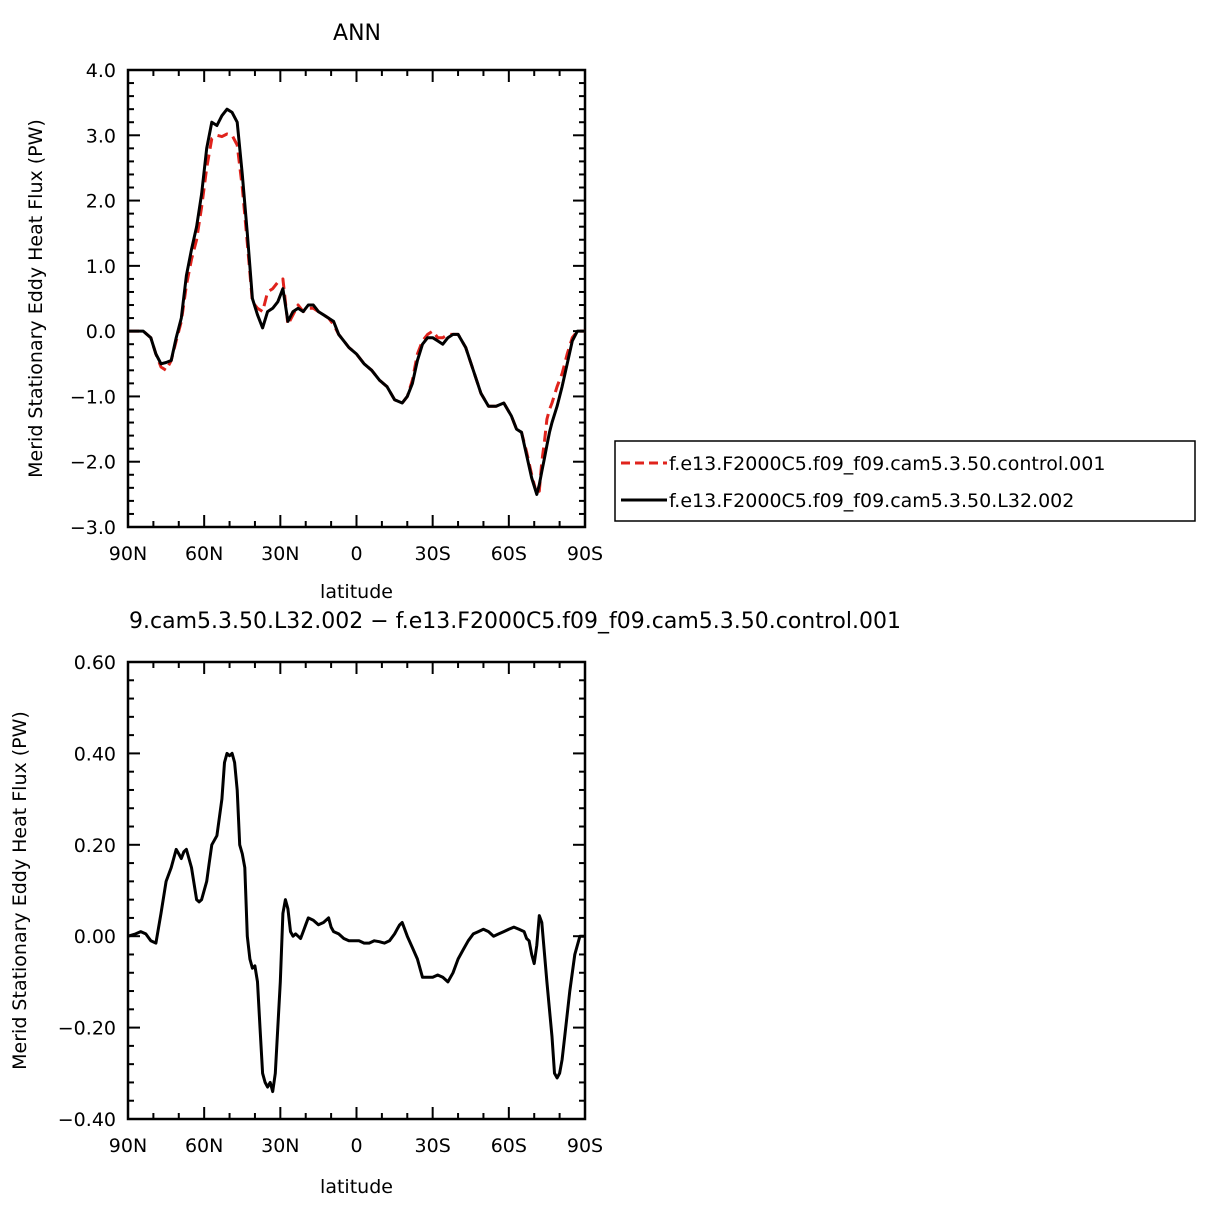 The height and width of the screenshot is (1217, 1213). Describe the element at coordinates (101, 267) in the screenshot. I see `y-tick-label: 1.0` at that location.